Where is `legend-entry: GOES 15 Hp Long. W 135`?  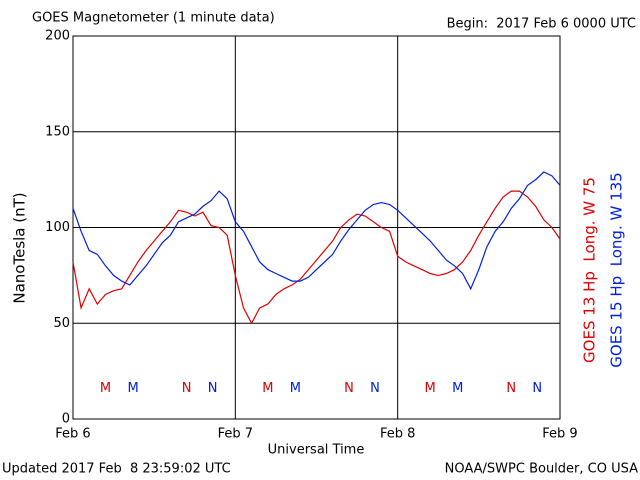
legend-entry: GOES 15 Hp Long. W 135 is located at coordinates (617, 269).